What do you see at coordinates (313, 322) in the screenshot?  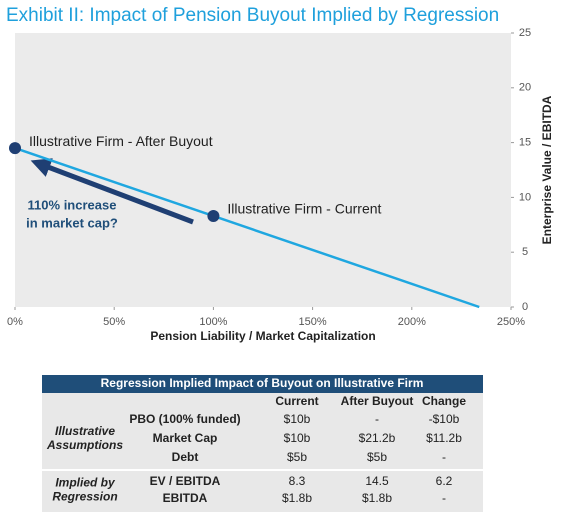 I see `x-tick-label: 150%` at bounding box center [313, 322].